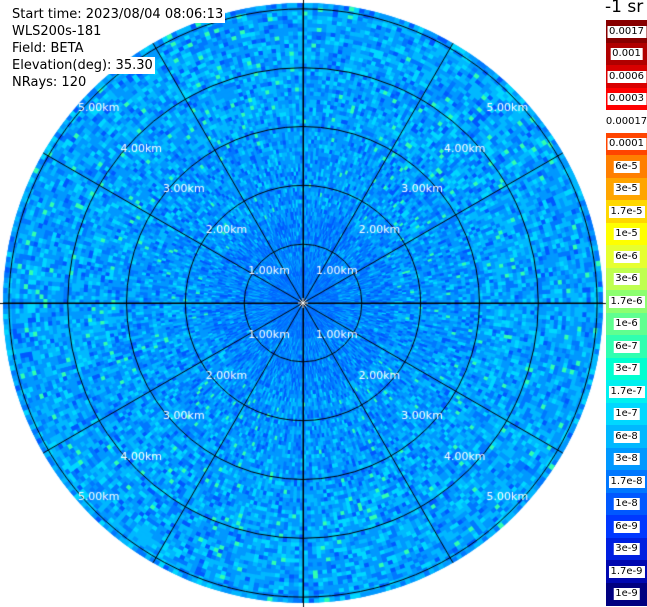 Image resolution: width=647 pixels, height=607 pixels. What do you see at coordinates (58, 31) in the screenshot?
I see `instrument-label: WLS200s-181` at bounding box center [58, 31].